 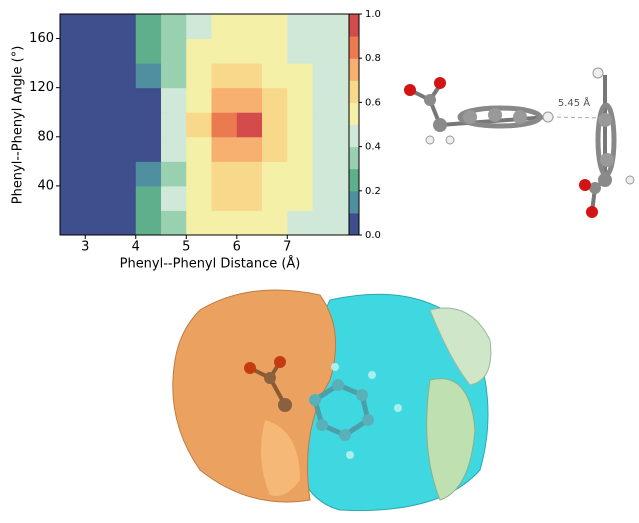 I want to click on y-tick-label: 160, so click(x=41, y=38).